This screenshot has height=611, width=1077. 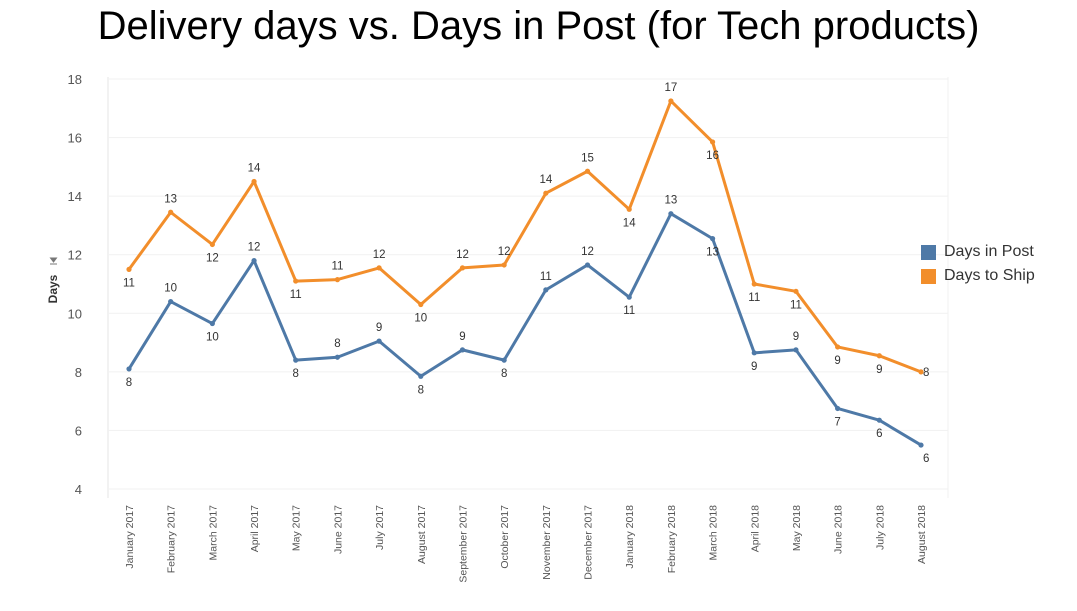 What do you see at coordinates (587, 158) in the screenshot?
I see `data-label: 15` at bounding box center [587, 158].